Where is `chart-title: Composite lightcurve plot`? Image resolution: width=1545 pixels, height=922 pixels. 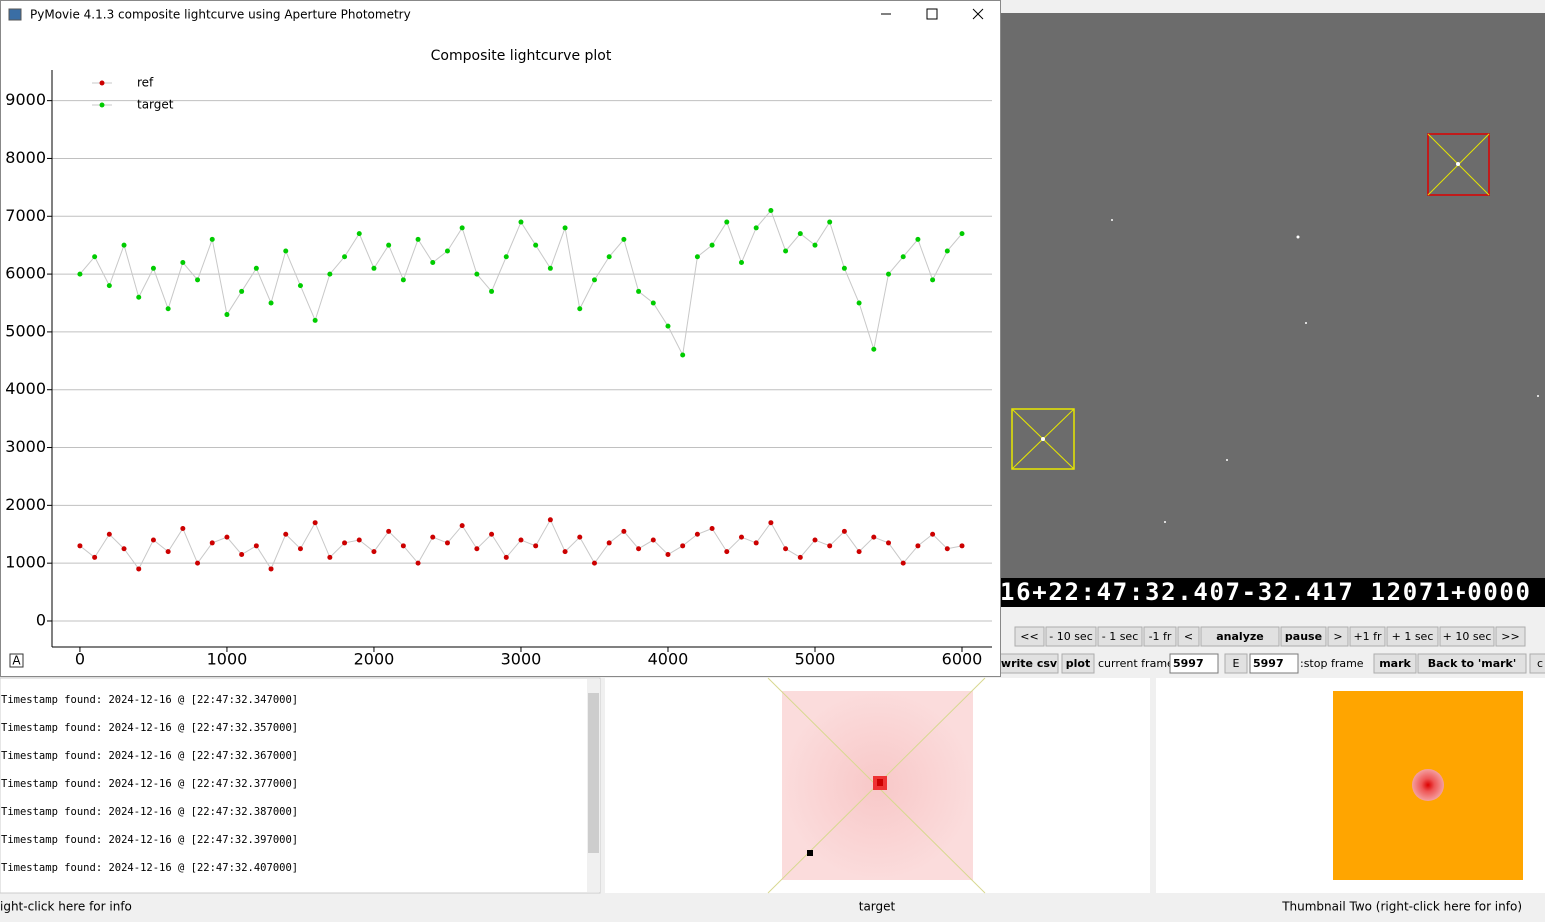
chart-title: Composite lightcurve plot is located at coordinates (521, 56).